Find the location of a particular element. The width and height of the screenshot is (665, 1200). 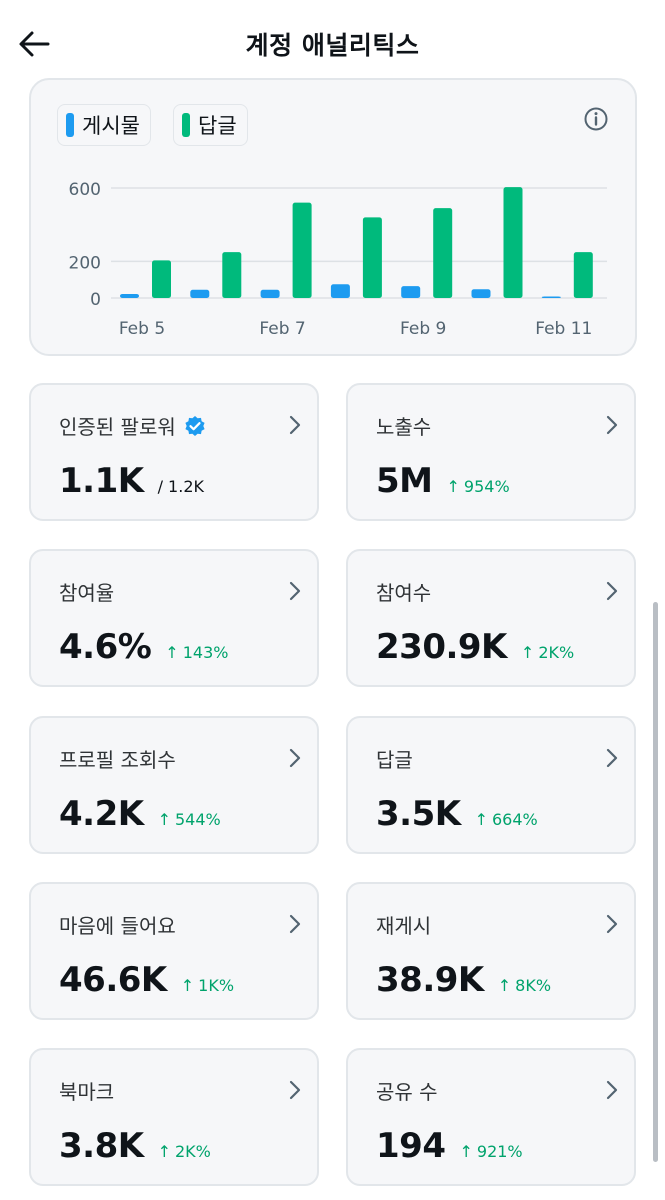

stat-label: 재게시 is located at coordinates (403, 924).